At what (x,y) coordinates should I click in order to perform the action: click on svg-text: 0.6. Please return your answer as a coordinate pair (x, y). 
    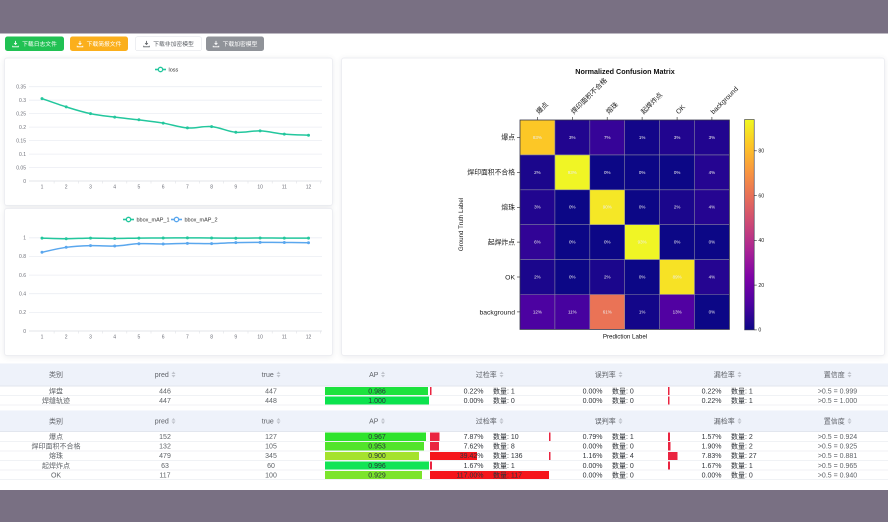
    Looking at the image, I should click on (22, 276).